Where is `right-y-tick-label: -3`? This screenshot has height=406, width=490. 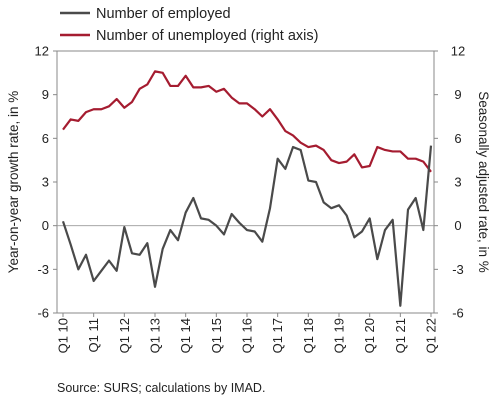 right-y-tick-label: -3 is located at coordinates (458, 269).